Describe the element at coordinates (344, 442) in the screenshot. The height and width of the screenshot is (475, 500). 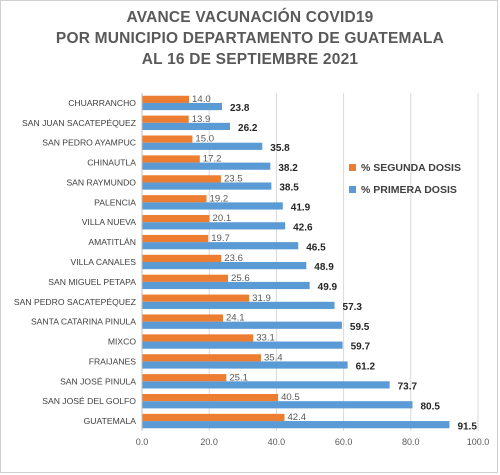
I see `x-tick-label: 60.0` at that location.